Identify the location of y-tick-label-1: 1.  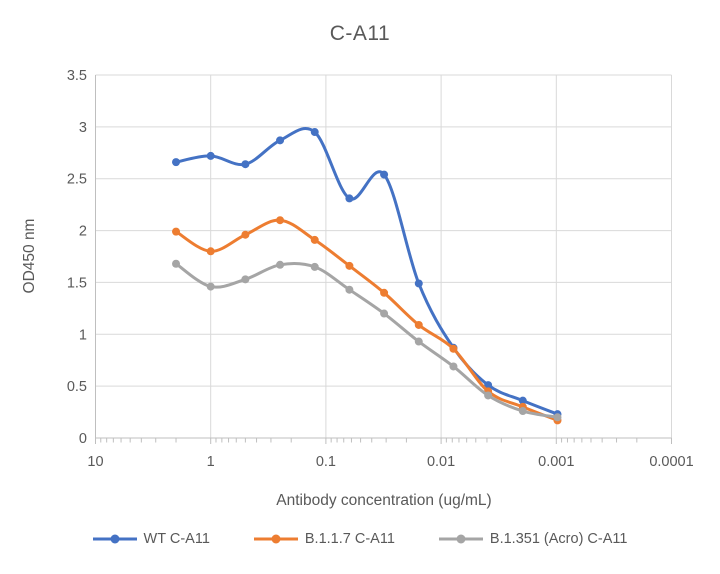
(83, 335).